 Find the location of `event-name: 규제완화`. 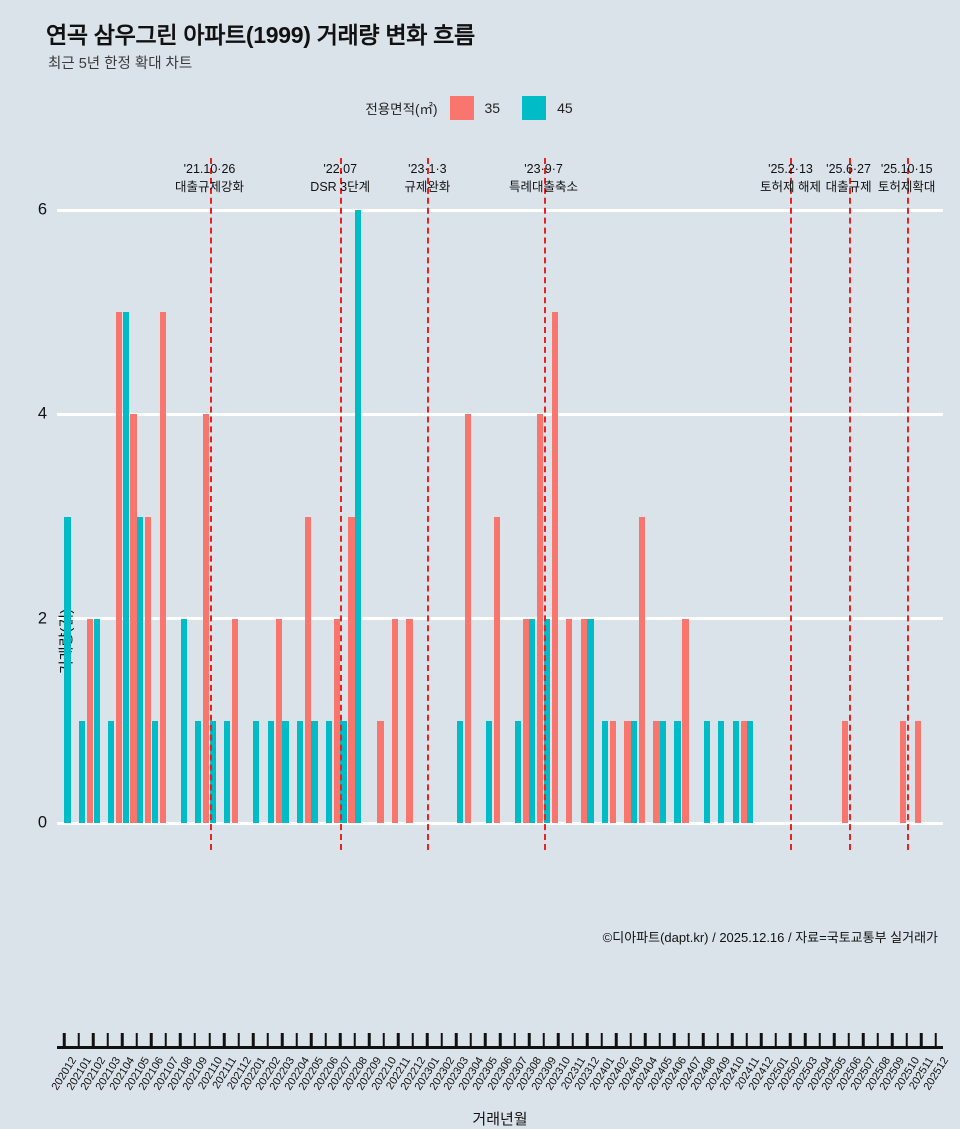

event-name: 규제완화 is located at coordinates (427, 187).